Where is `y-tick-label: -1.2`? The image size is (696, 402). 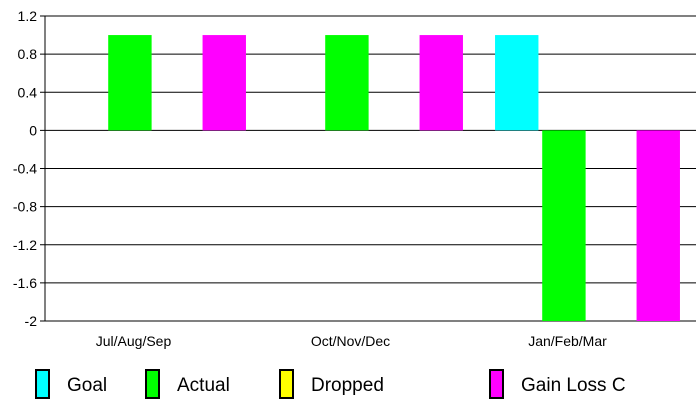 y-tick-label: -1.2 is located at coordinates (25, 245).